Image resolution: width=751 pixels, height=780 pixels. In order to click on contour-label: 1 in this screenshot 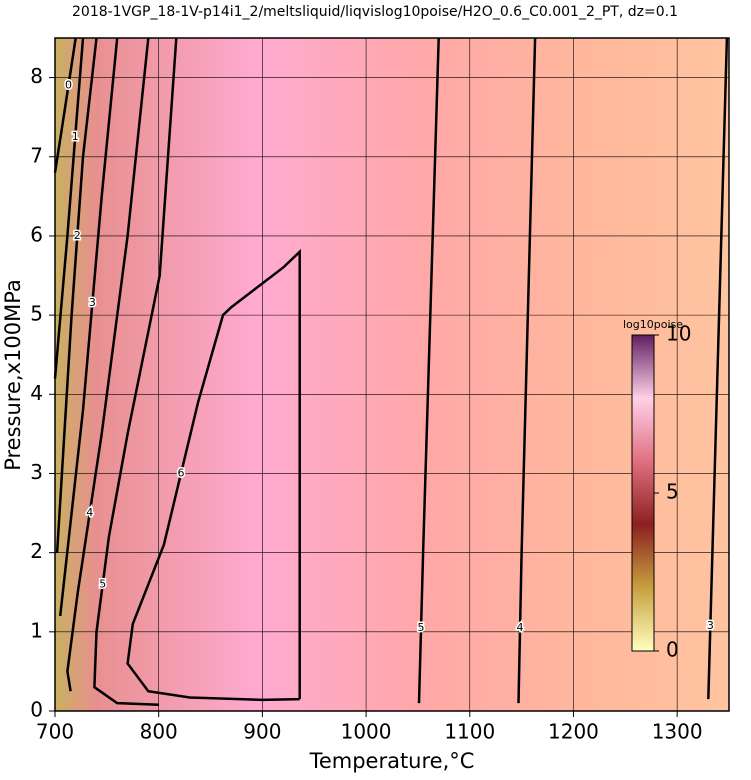, I will do `click(75, 136)`.